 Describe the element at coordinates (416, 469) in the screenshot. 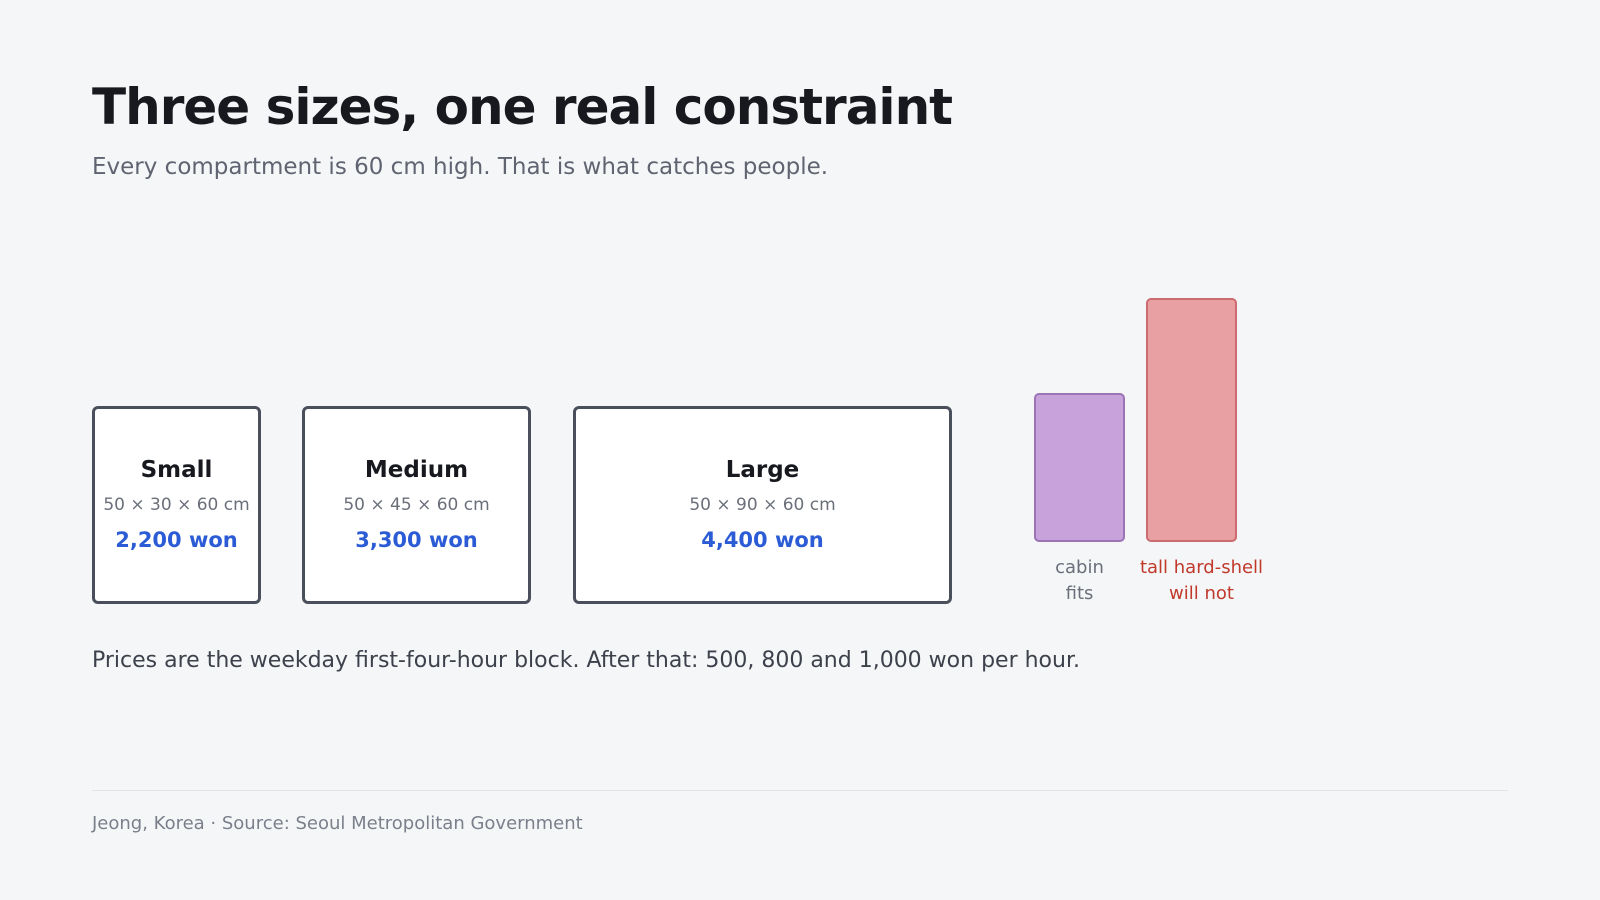

I see `locker-name: Medium` at that location.